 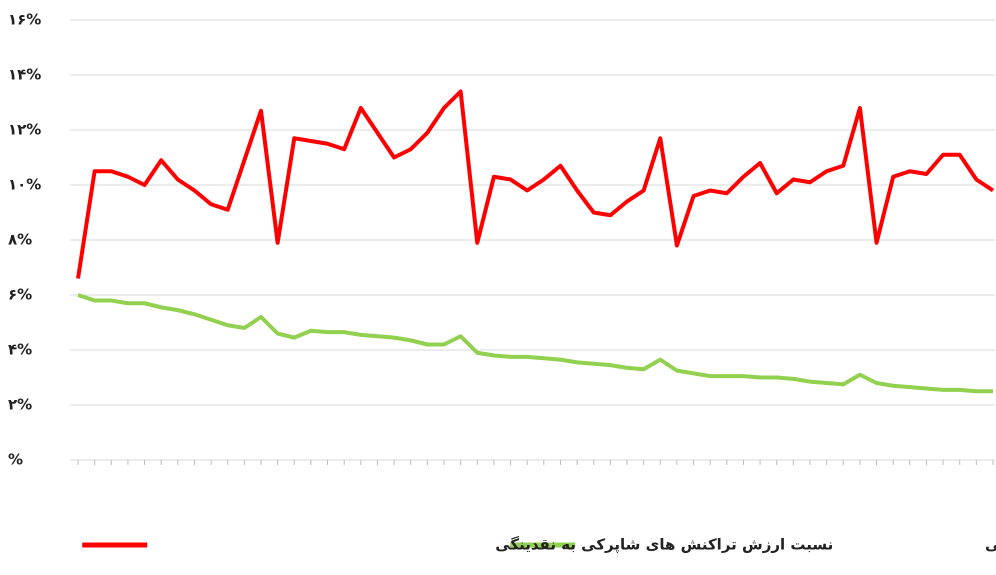 I want to click on y-tick-label: ۸%, so click(x=20, y=240).